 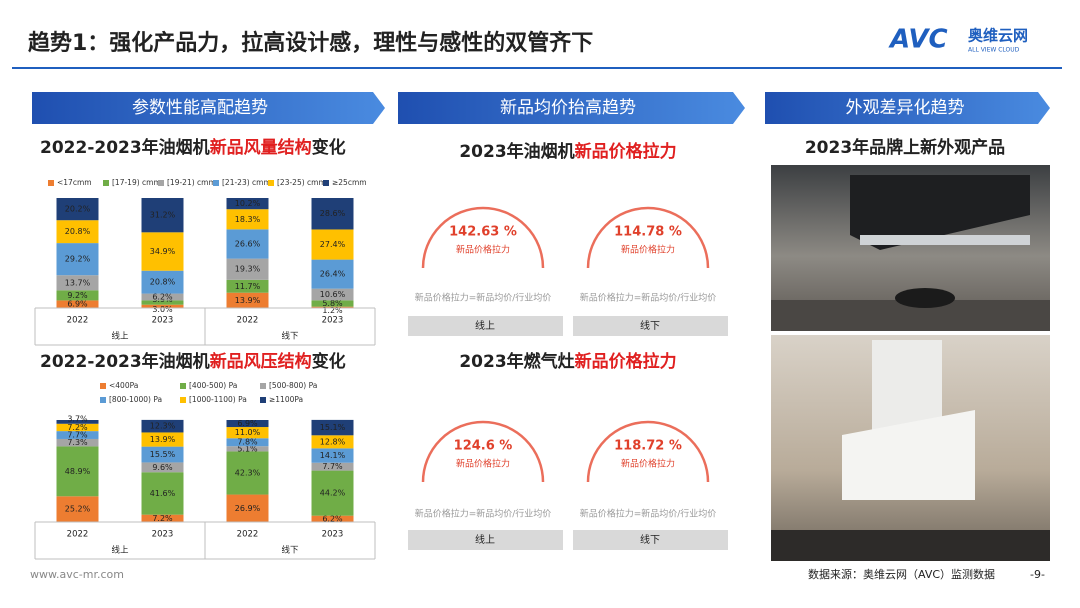 What do you see at coordinates (248, 432) in the screenshot?
I see `data-label: 11.0%` at bounding box center [248, 432].